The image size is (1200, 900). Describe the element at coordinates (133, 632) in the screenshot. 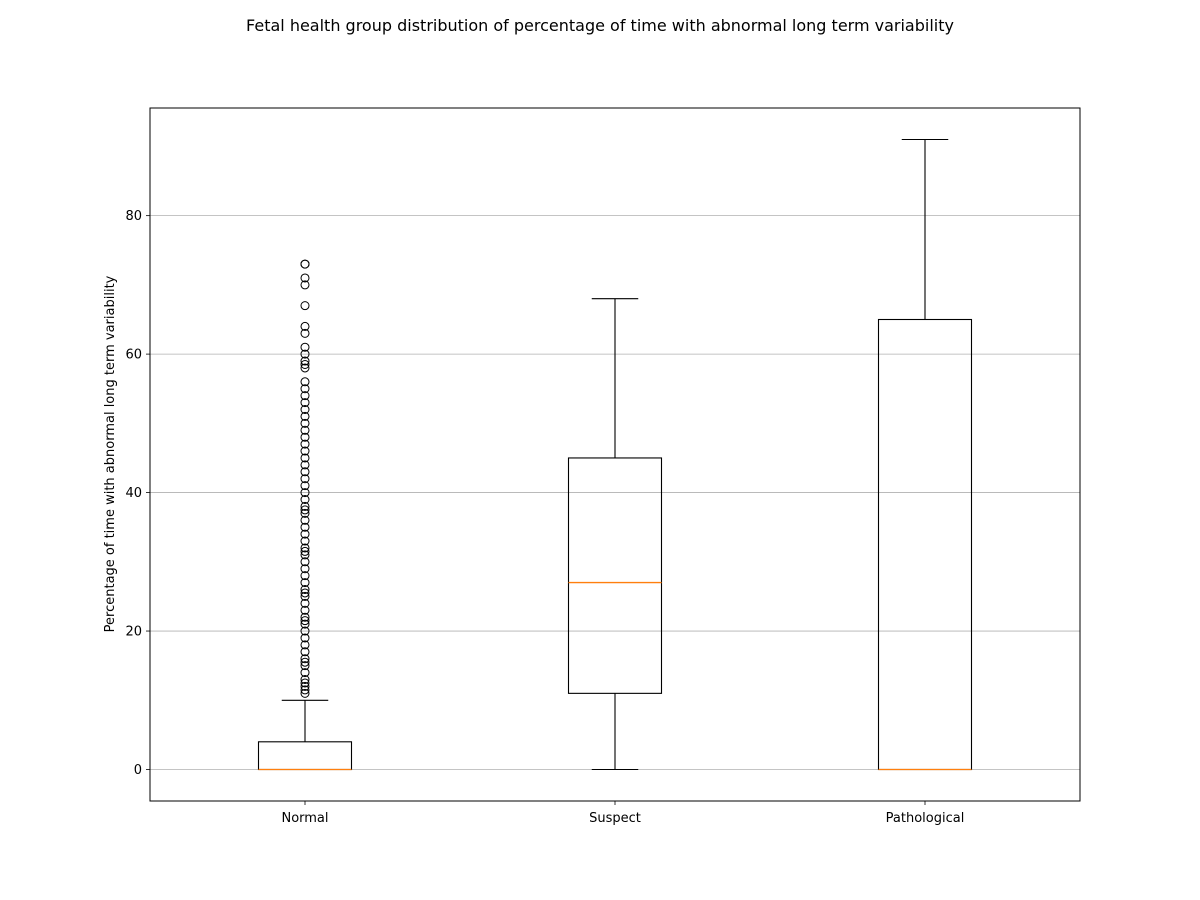

I see `y-tick-label: 20` at that location.